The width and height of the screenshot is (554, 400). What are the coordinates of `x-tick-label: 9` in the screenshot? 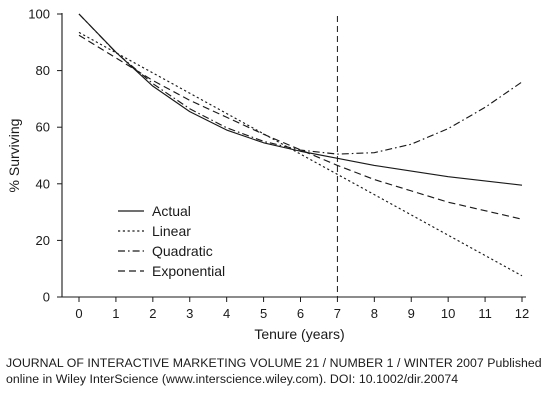 It's located at (411, 313).